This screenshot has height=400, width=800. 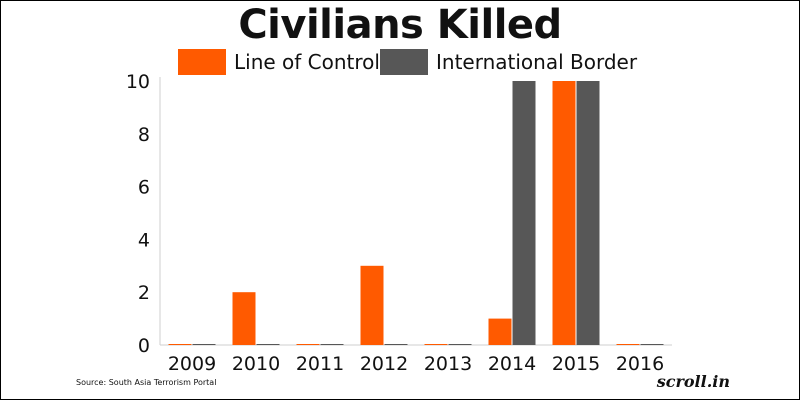 What do you see at coordinates (256, 364) in the screenshot?
I see `x-tick-label: 2010` at bounding box center [256, 364].